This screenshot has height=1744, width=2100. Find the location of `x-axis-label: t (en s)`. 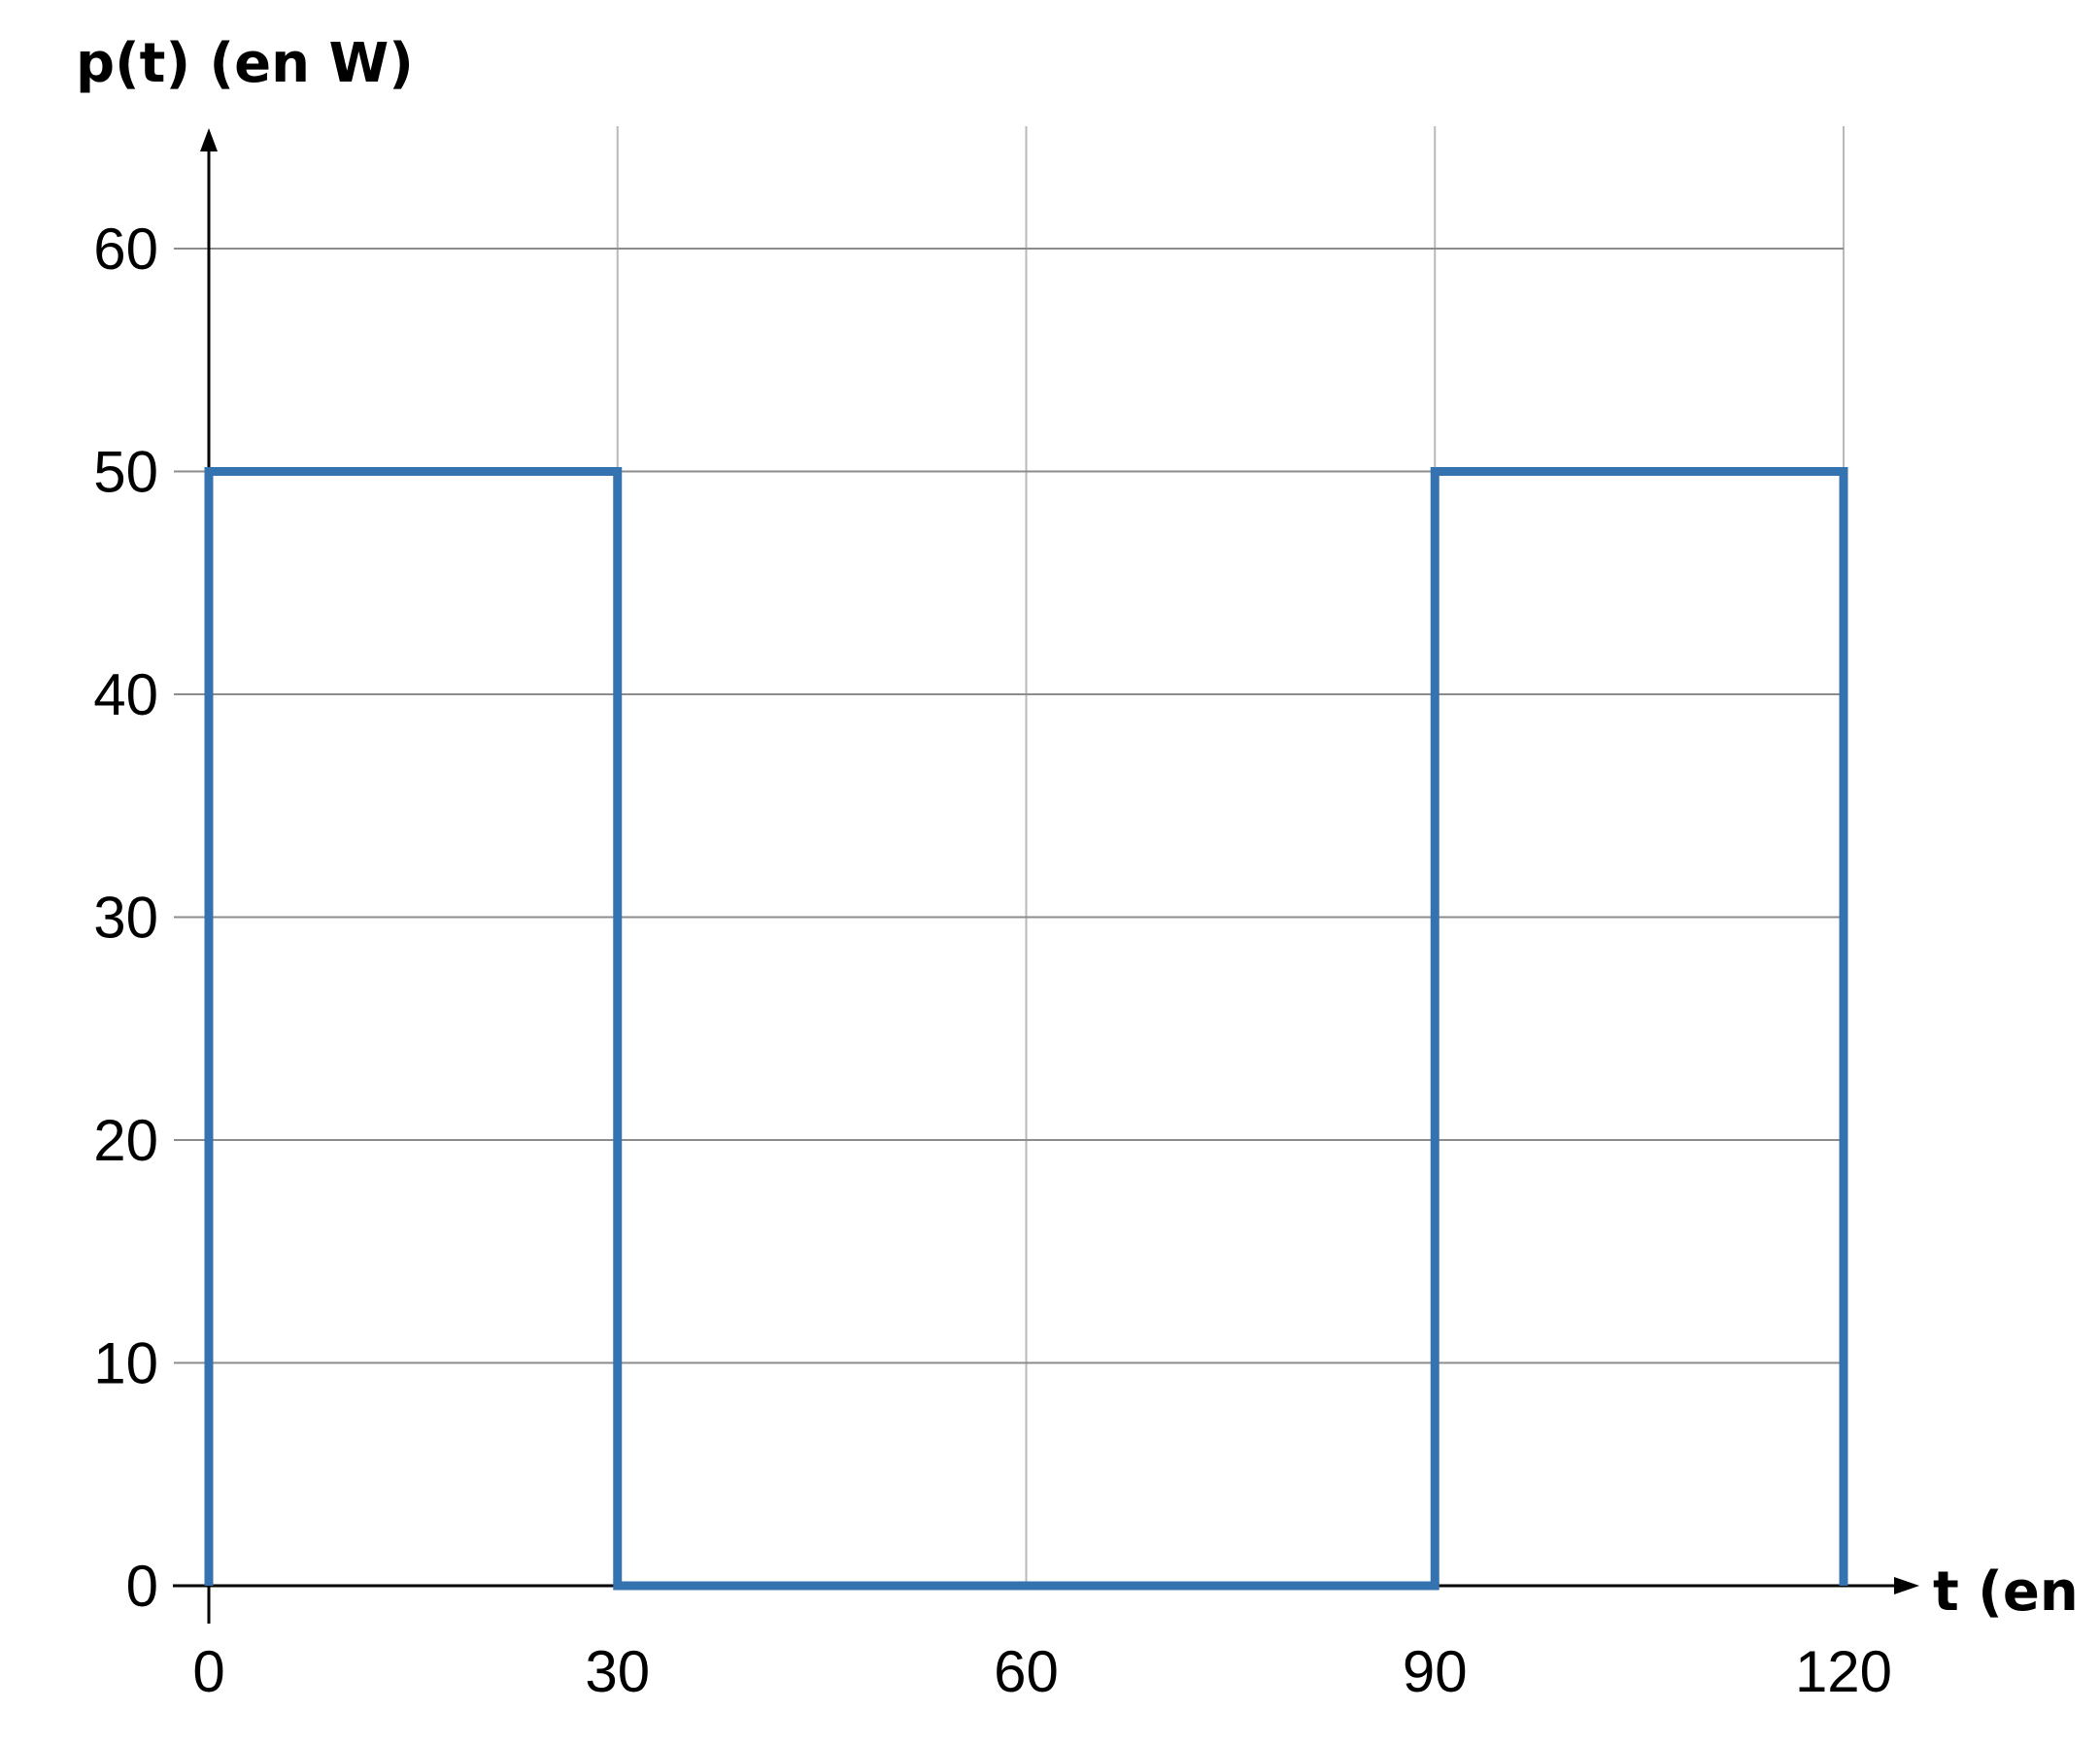

x-axis-label: t (en s) is located at coordinates (2017, 1592).